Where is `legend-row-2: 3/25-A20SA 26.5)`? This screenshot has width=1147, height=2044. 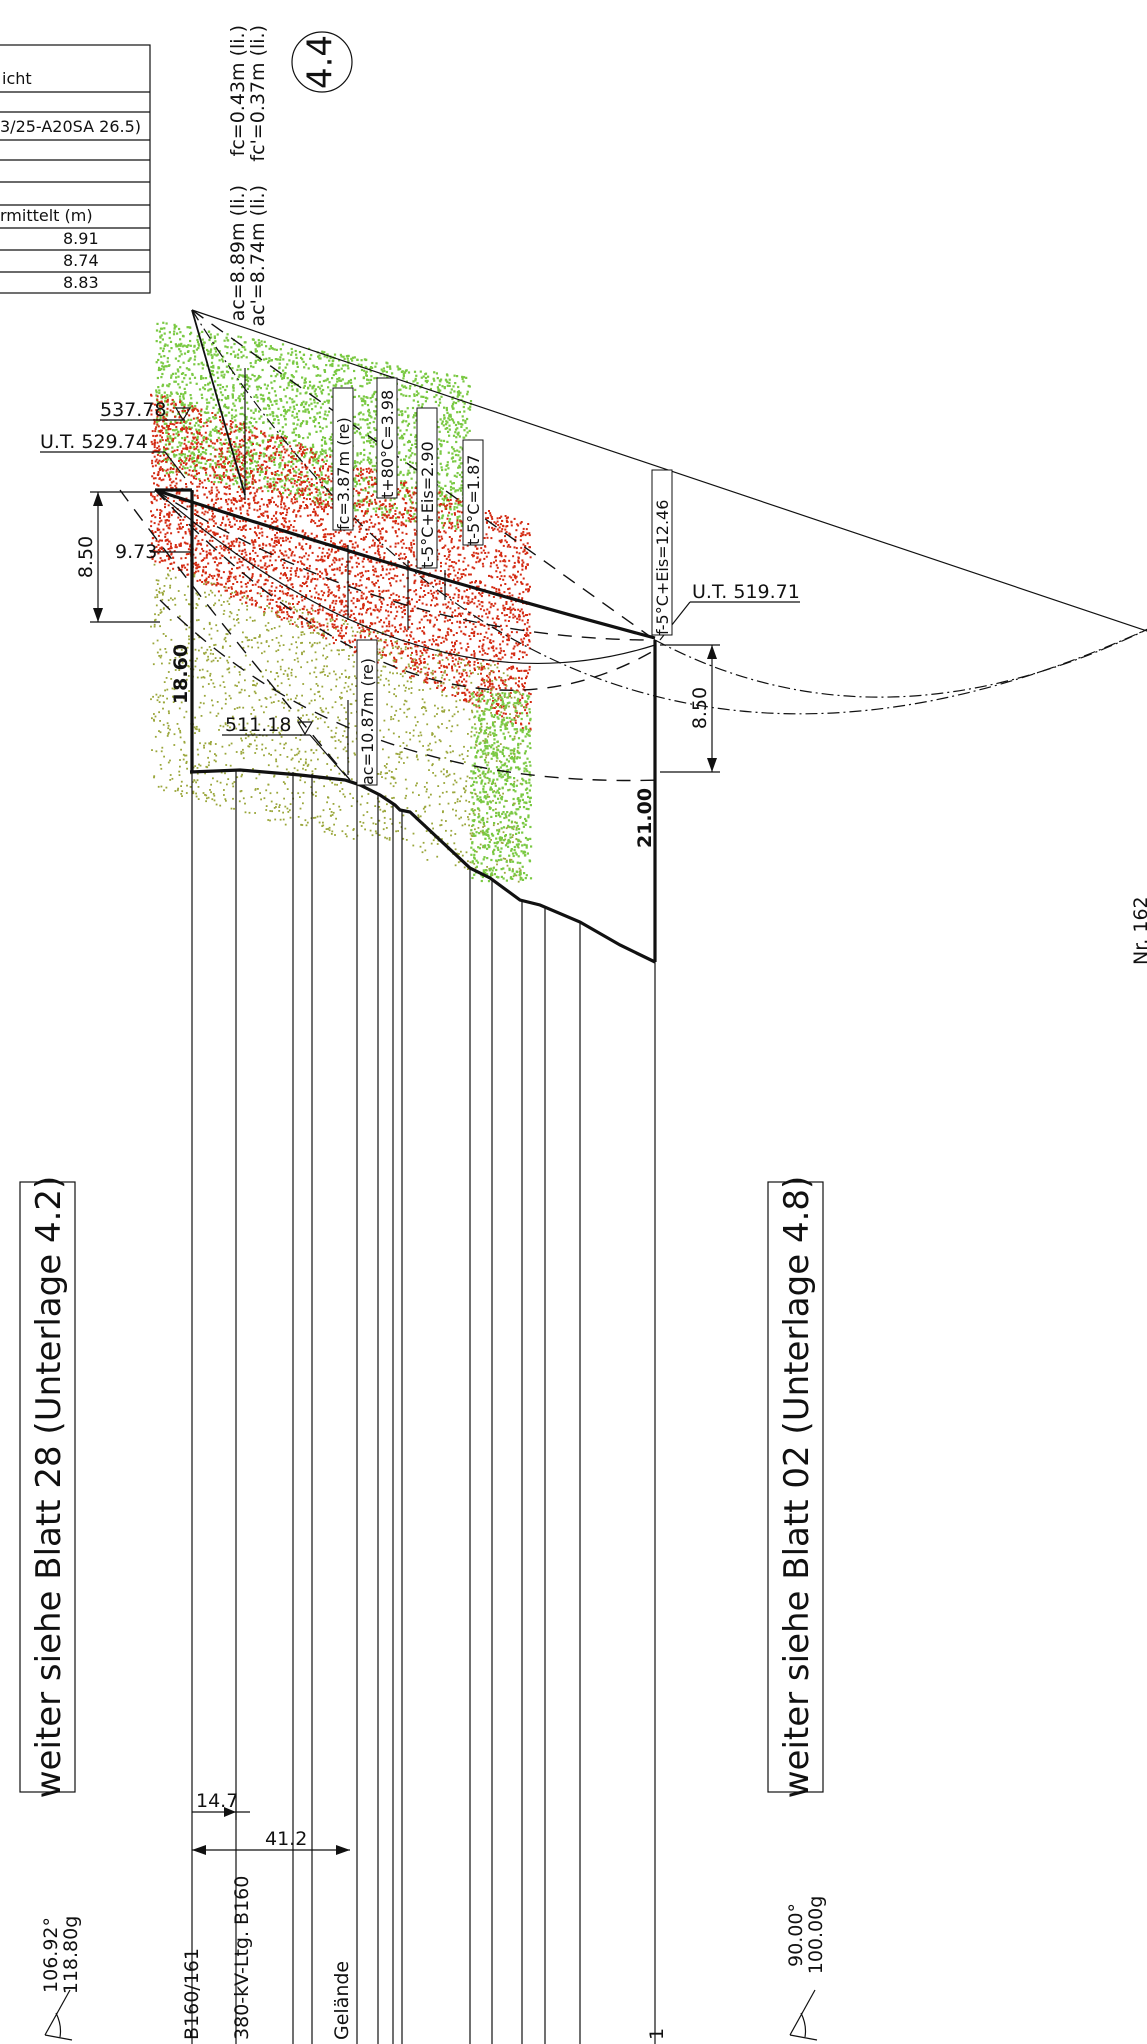 legend-row-2: 3/25-A20SA 26.5) is located at coordinates (70, 126).